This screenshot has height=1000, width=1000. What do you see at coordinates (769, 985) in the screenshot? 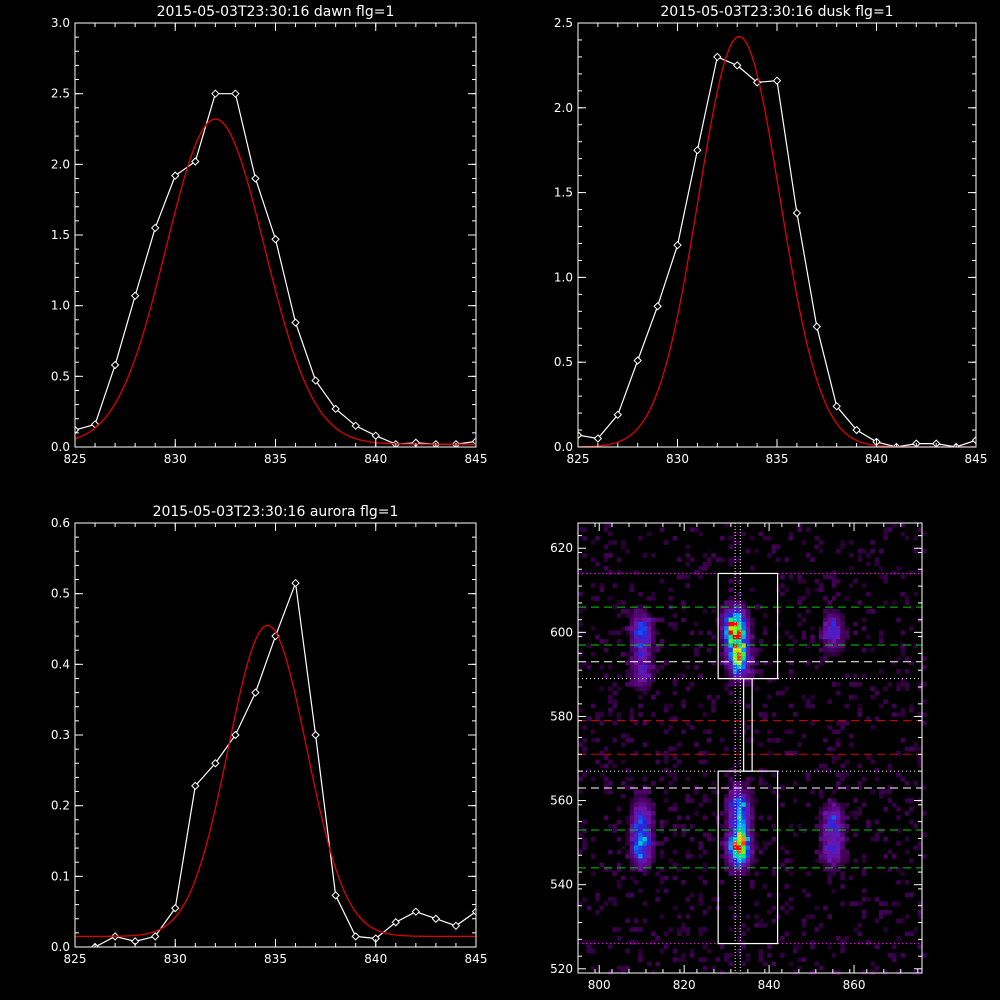
I see `x-tick-label: 840` at bounding box center [769, 985].